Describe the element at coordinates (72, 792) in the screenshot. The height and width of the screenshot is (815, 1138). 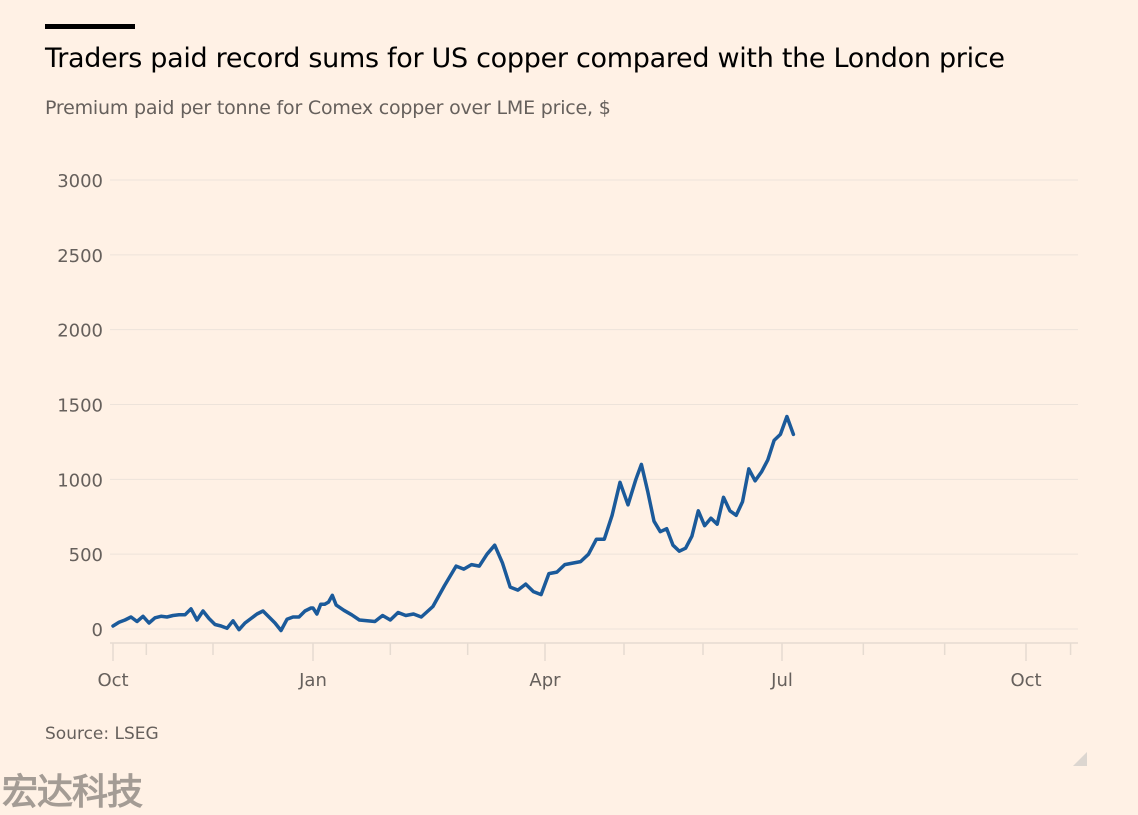
I see `watermark: 宏达科技` at that location.